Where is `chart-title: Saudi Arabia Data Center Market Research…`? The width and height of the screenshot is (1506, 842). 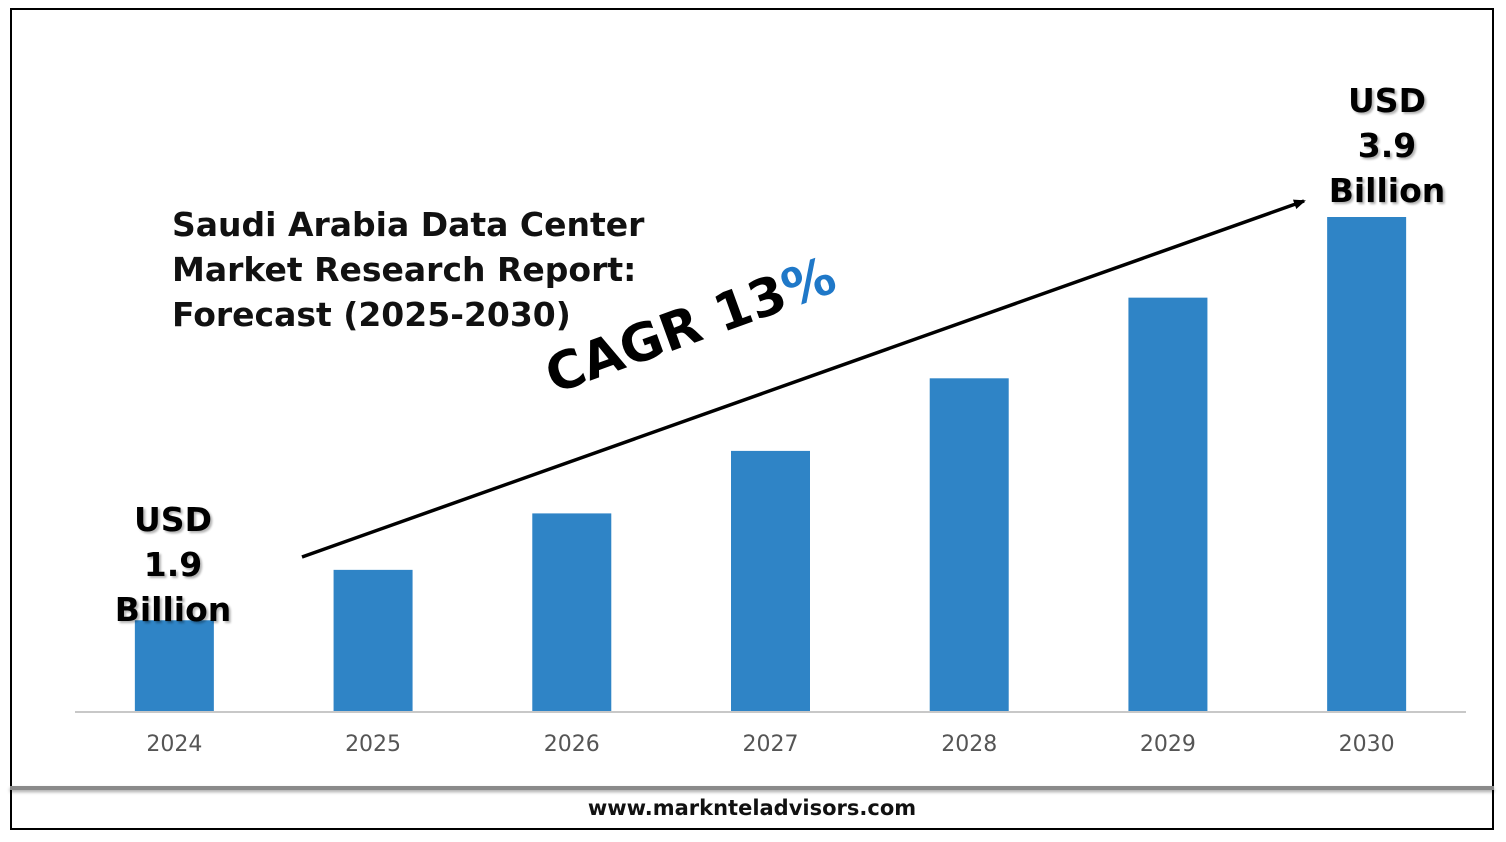 chart-title: Saudi Arabia Data Center Market Research… is located at coordinates (408, 269).